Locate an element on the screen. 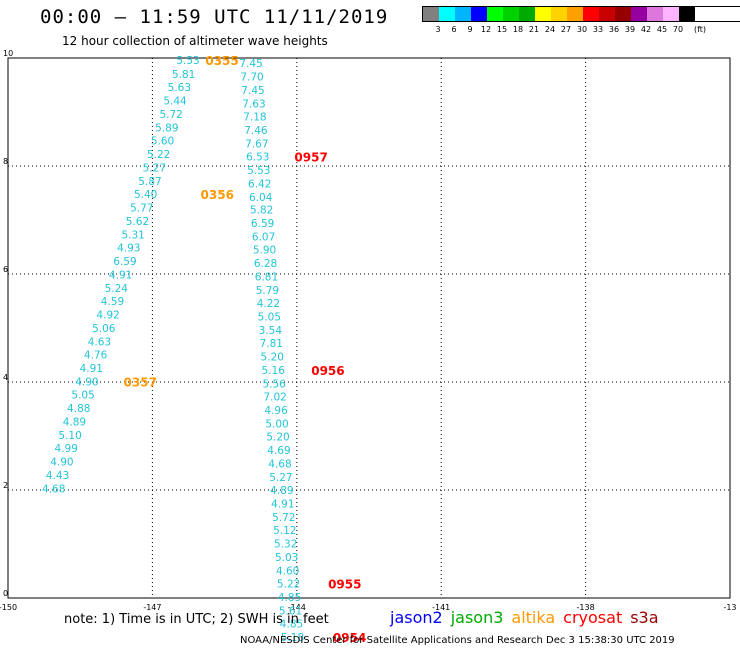 This screenshot has height=650, width=740. wave-height-label: 4.90 is located at coordinates (86, 382).